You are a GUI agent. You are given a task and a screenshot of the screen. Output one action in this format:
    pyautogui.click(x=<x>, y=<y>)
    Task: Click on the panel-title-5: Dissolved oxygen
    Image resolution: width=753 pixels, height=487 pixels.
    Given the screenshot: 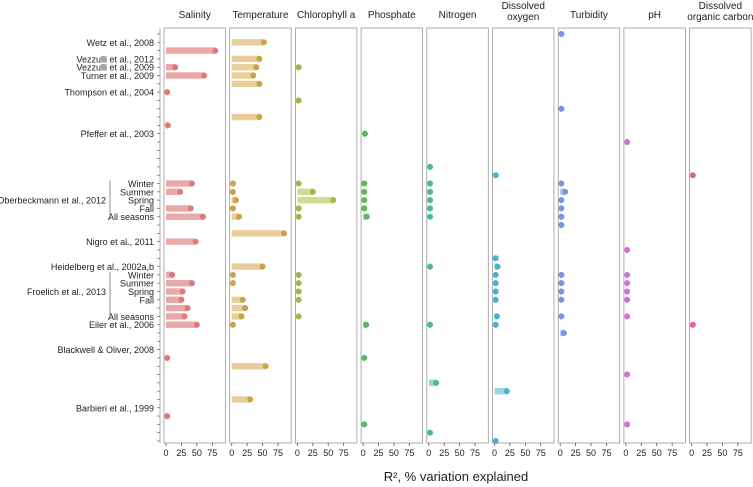 What is the action you would take?
    pyautogui.click(x=523, y=12)
    